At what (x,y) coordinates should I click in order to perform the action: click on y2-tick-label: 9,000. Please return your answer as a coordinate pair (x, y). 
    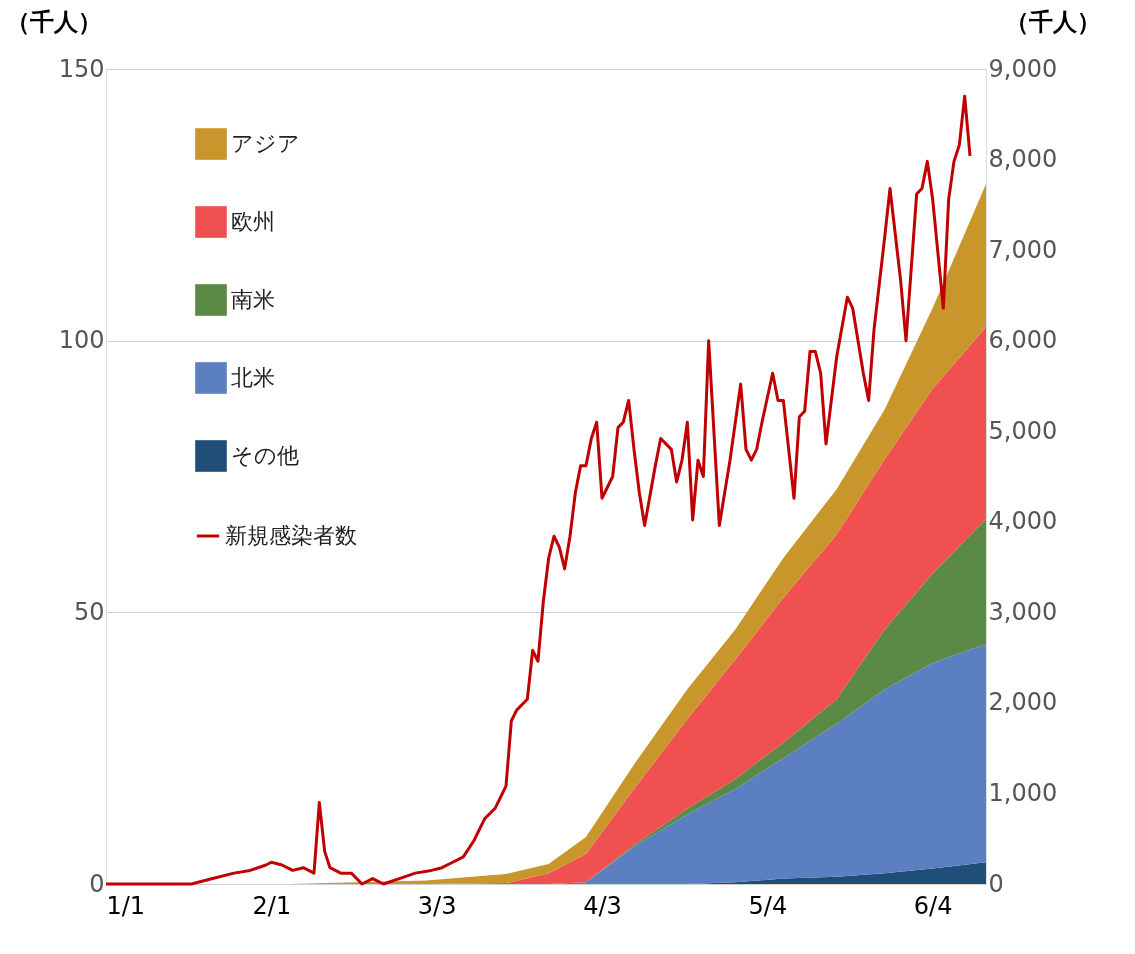
    Looking at the image, I should click on (1023, 68).